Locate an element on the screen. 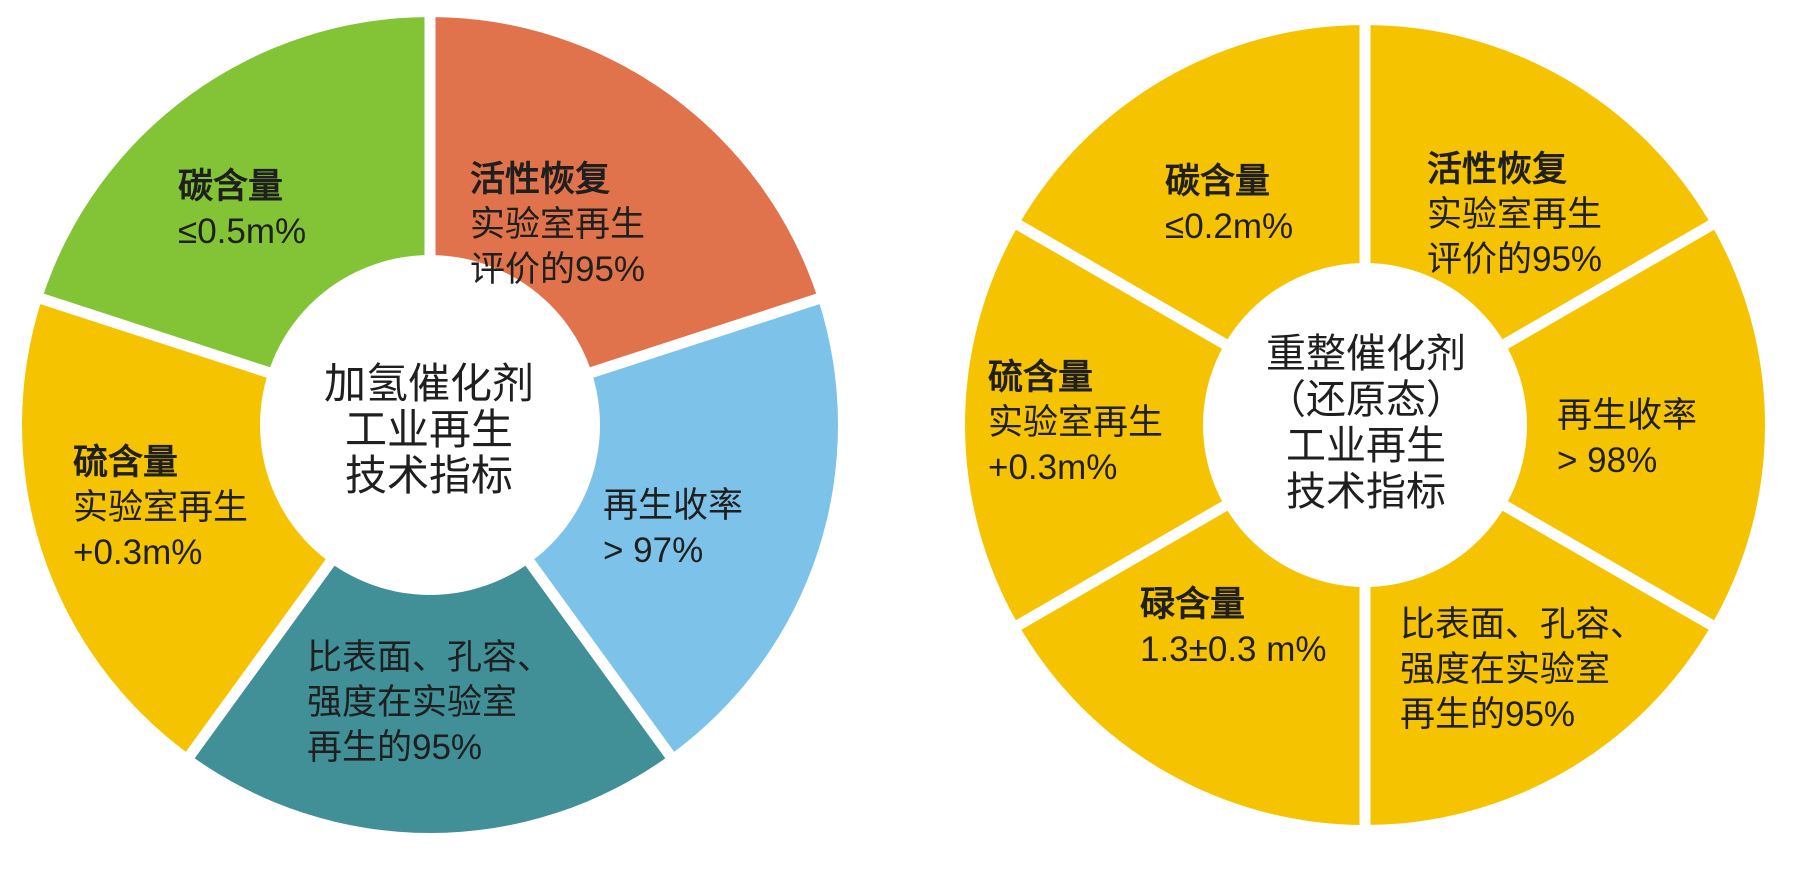  regeneration-yield-slice is located at coordinates (1565, 425).